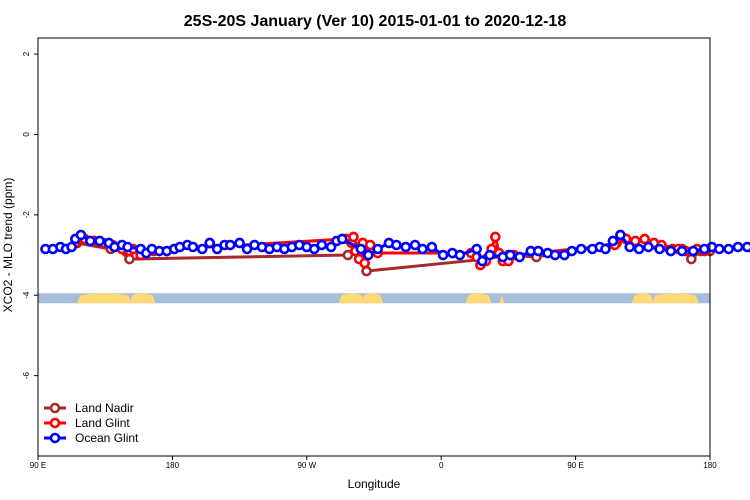  What do you see at coordinates (8, 245) in the screenshot?
I see `y-axis-label: XCO2 - MLO trend (ppm)` at bounding box center [8, 245].